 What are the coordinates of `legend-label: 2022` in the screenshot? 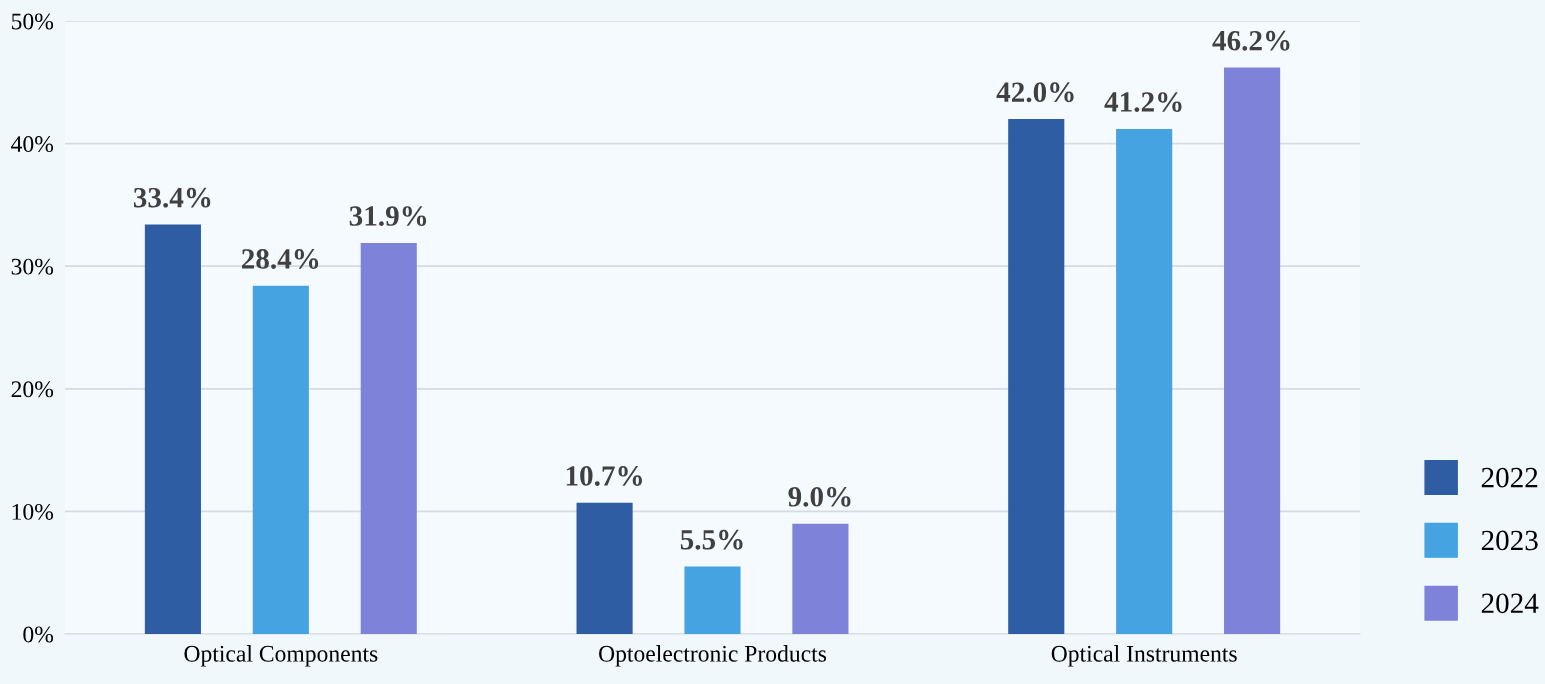 It's located at (1509, 477).